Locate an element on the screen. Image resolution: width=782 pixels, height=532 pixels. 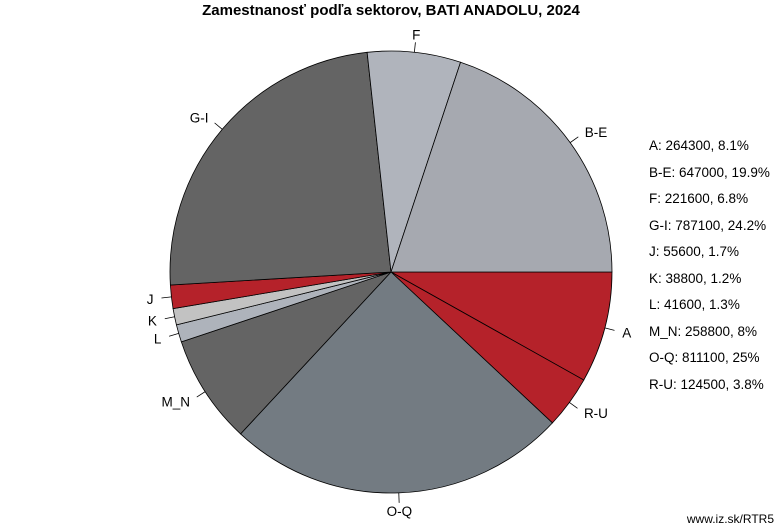
legend-item: A: 264300, 8.1% is located at coordinates (699, 145).